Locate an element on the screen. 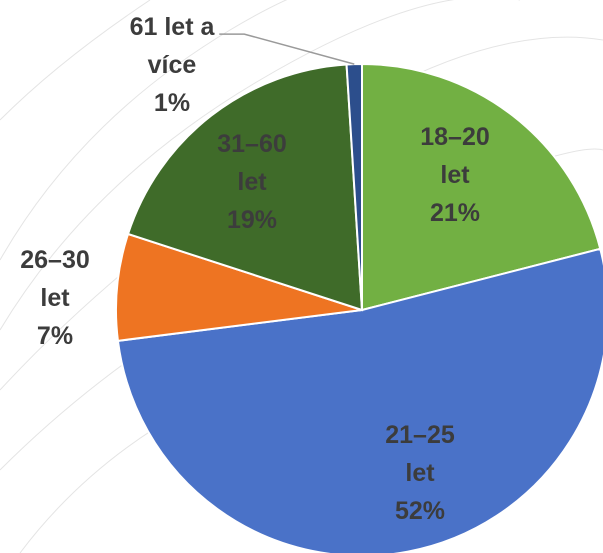 This screenshot has height=553, width=603. data-label-line: 21–25 is located at coordinates (420, 435).